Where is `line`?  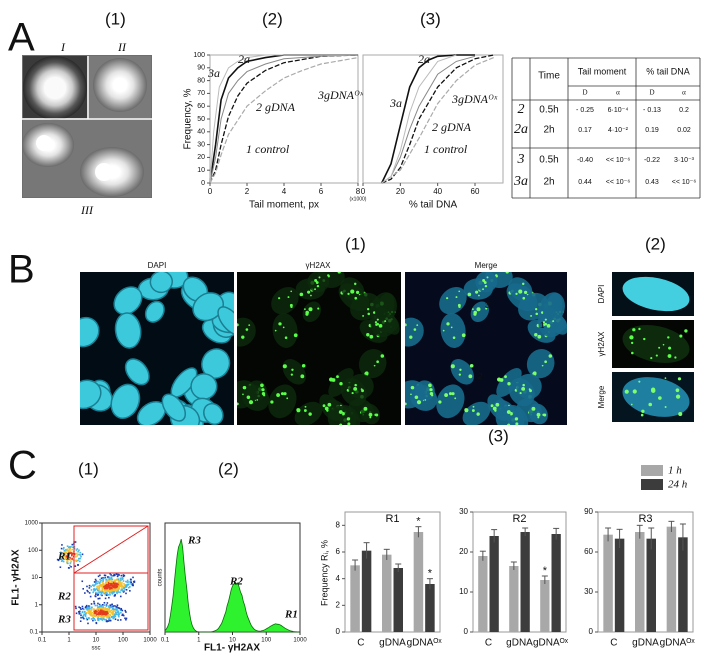 line is located at coordinates (283, 119).